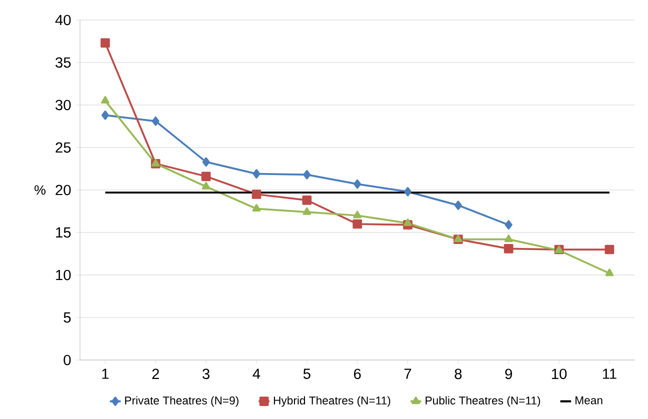 This screenshot has width=648, height=419. I want to click on y-tick-label: 15, so click(63, 233).